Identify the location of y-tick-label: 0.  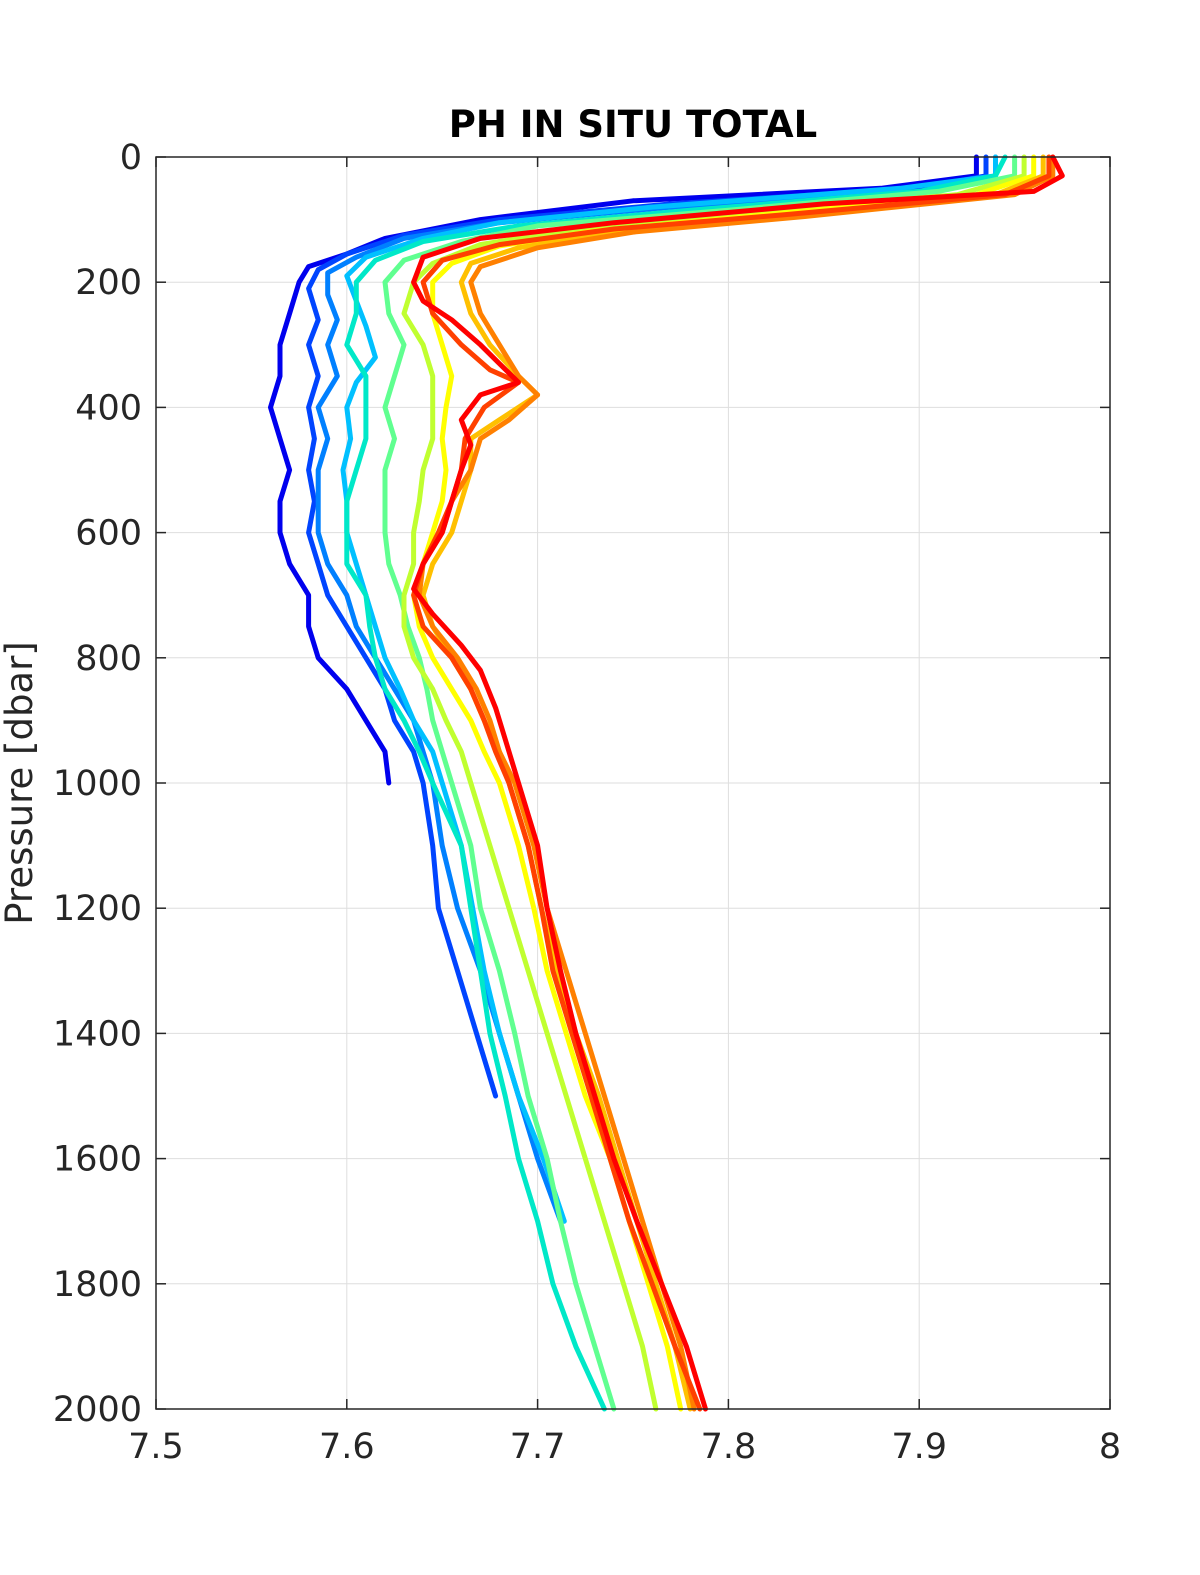
(131, 158).